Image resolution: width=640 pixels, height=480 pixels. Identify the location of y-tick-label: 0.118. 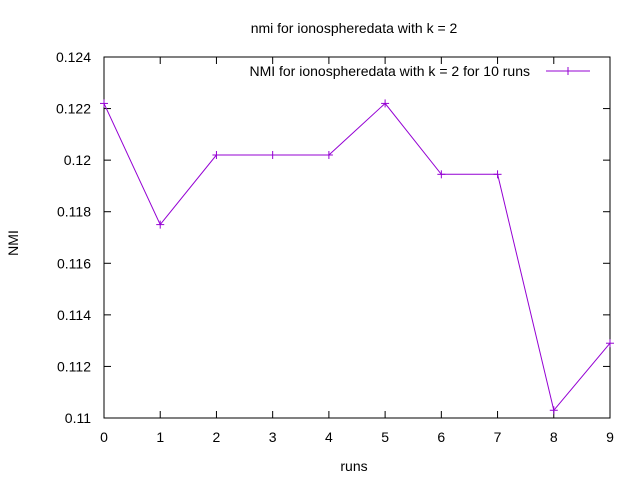
(74, 212).